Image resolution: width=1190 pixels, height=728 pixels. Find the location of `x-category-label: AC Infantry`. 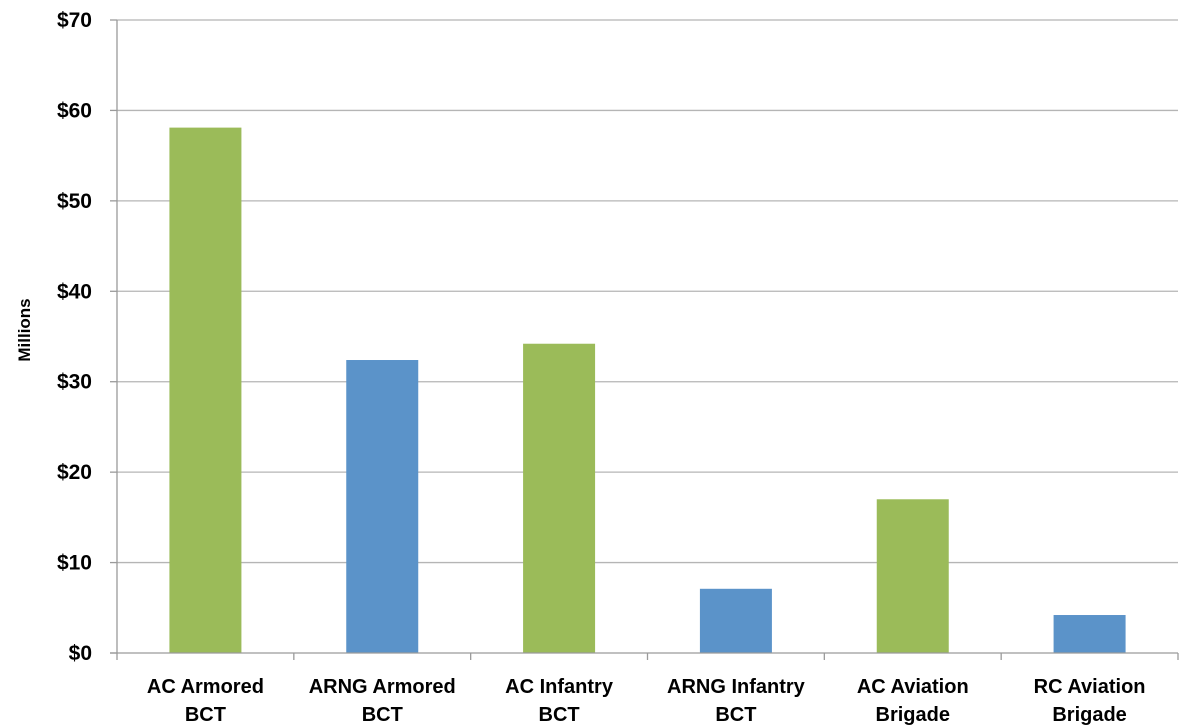

x-category-label: AC Infantry is located at coordinates (559, 687).